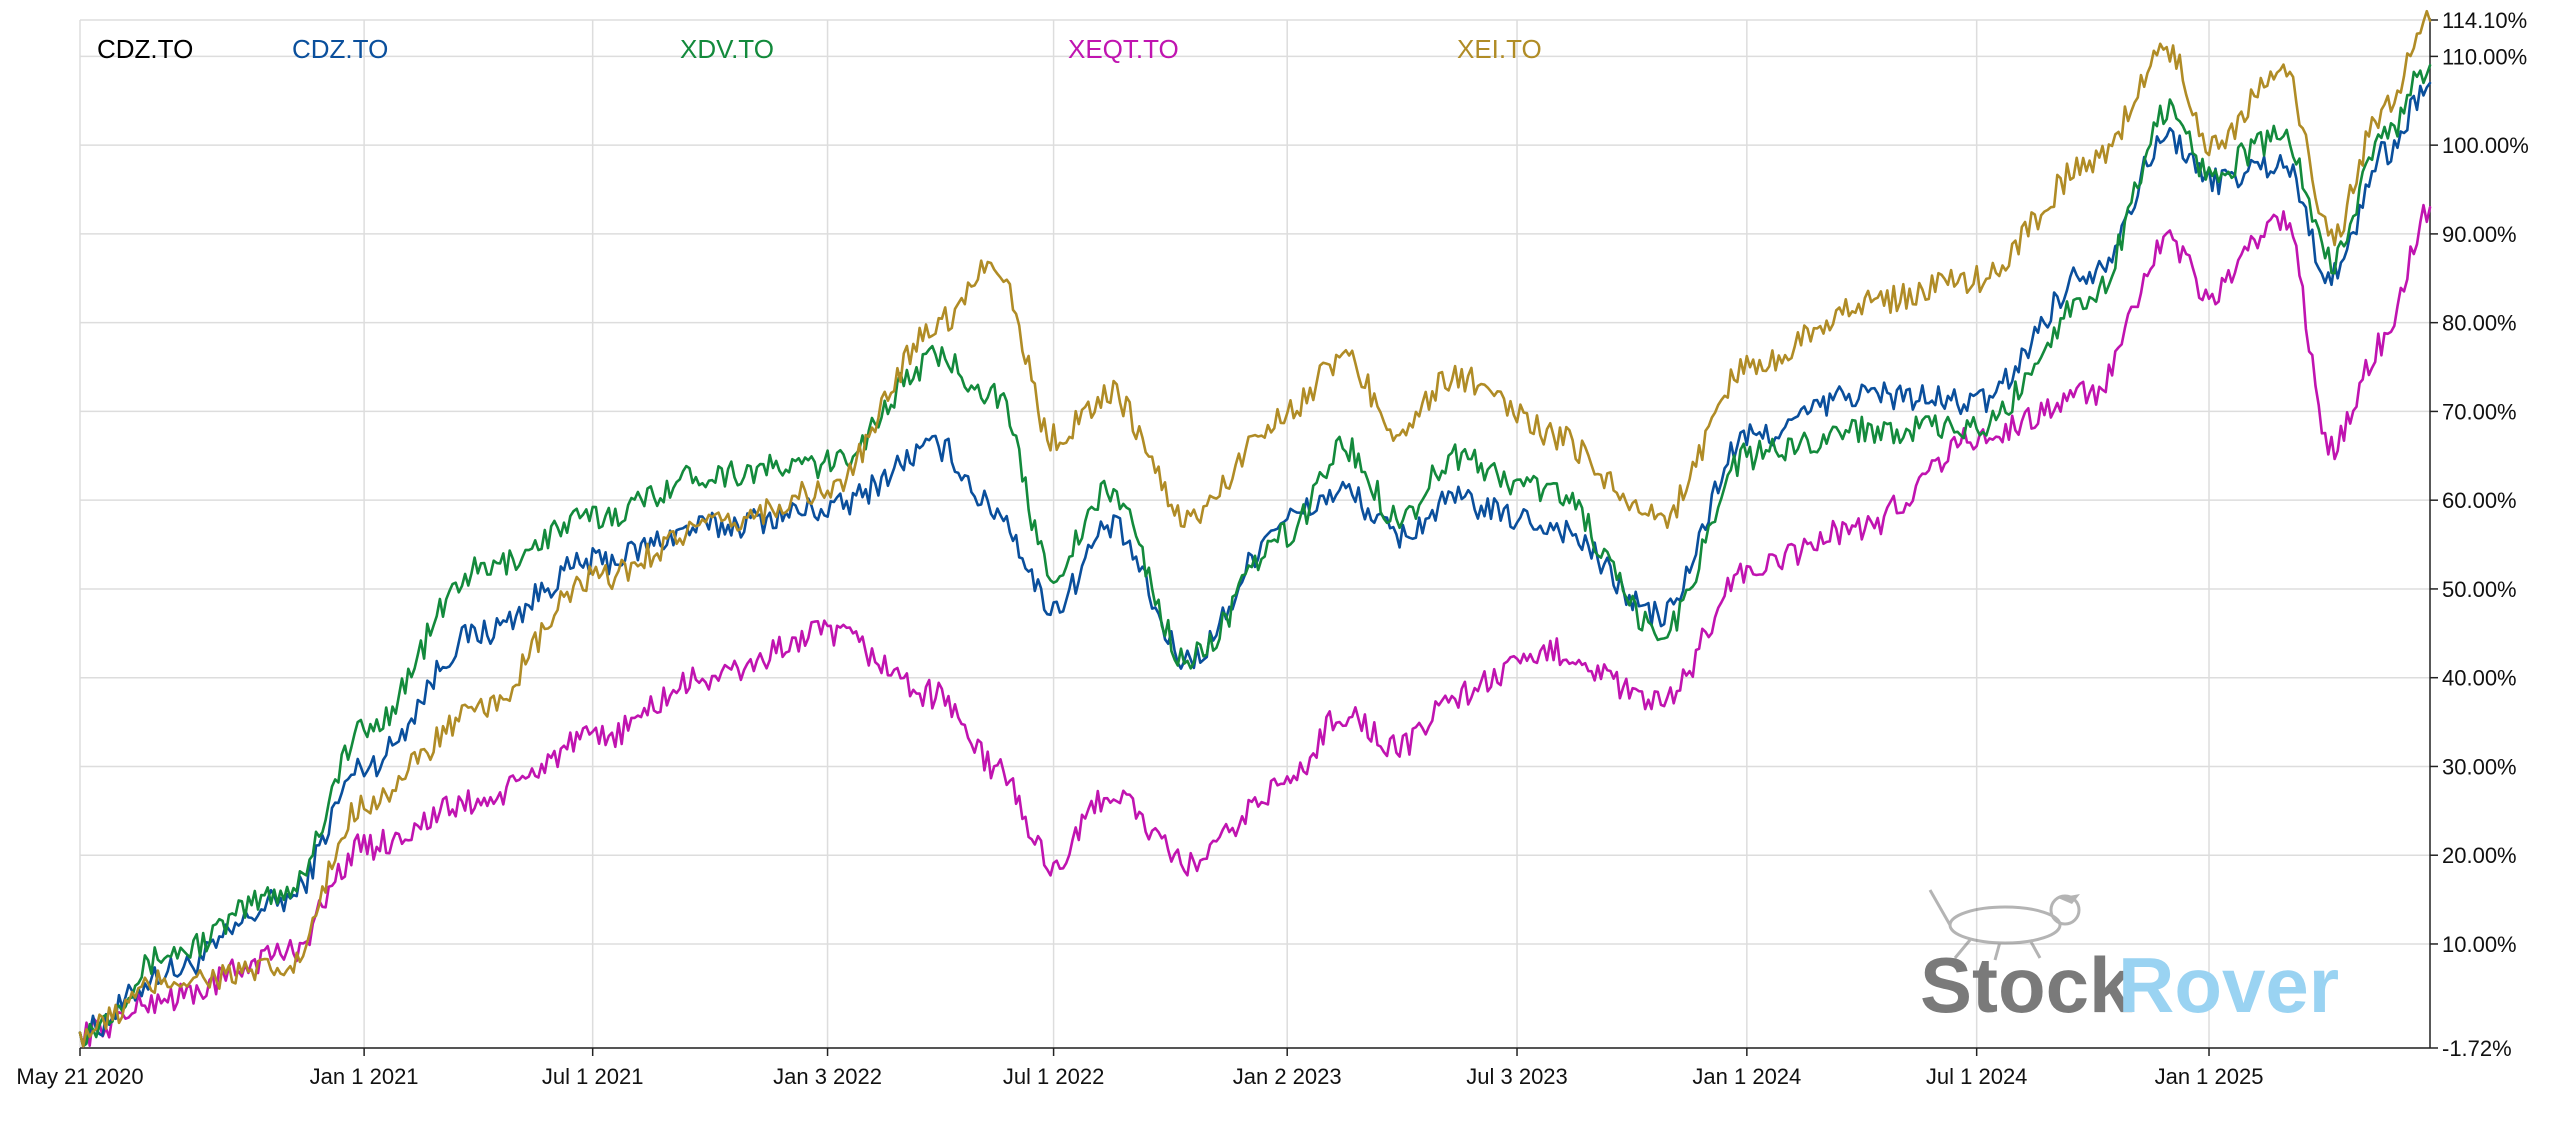  I want to click on legend-item-cdz-to: CDZ.TO, so click(340, 49).